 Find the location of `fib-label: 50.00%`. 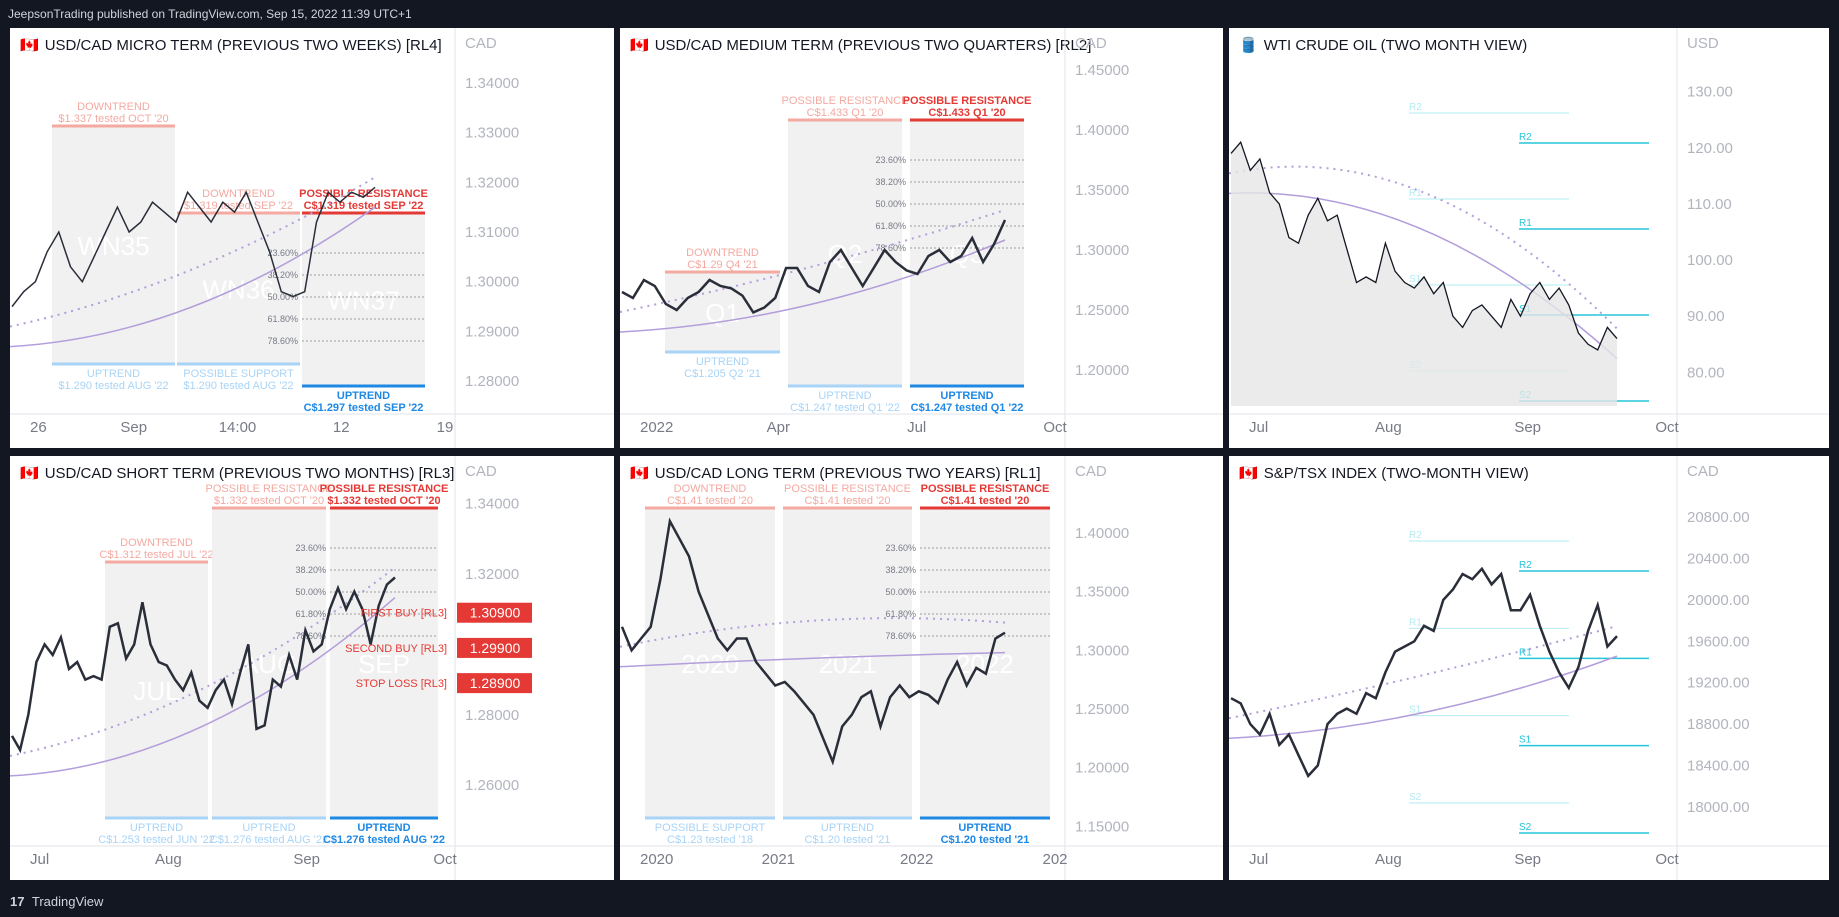

fib-label: 50.00% is located at coordinates (310, 592).